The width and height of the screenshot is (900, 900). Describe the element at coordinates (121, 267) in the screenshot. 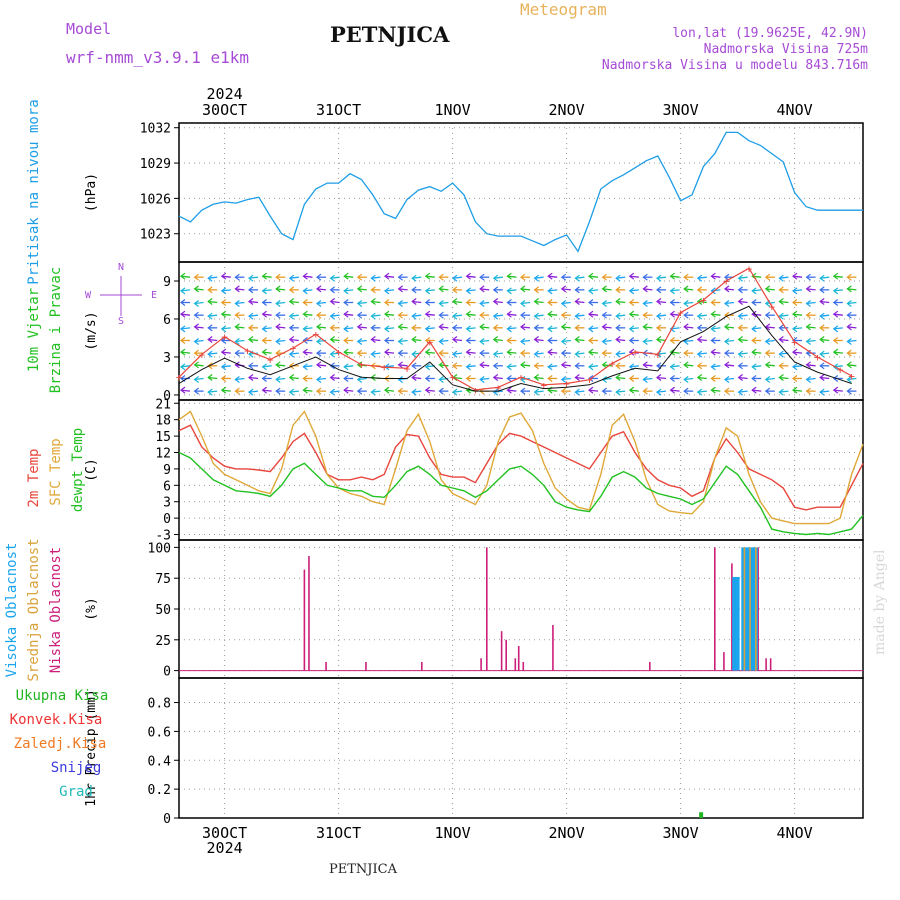

I see `compass-n: N` at that location.